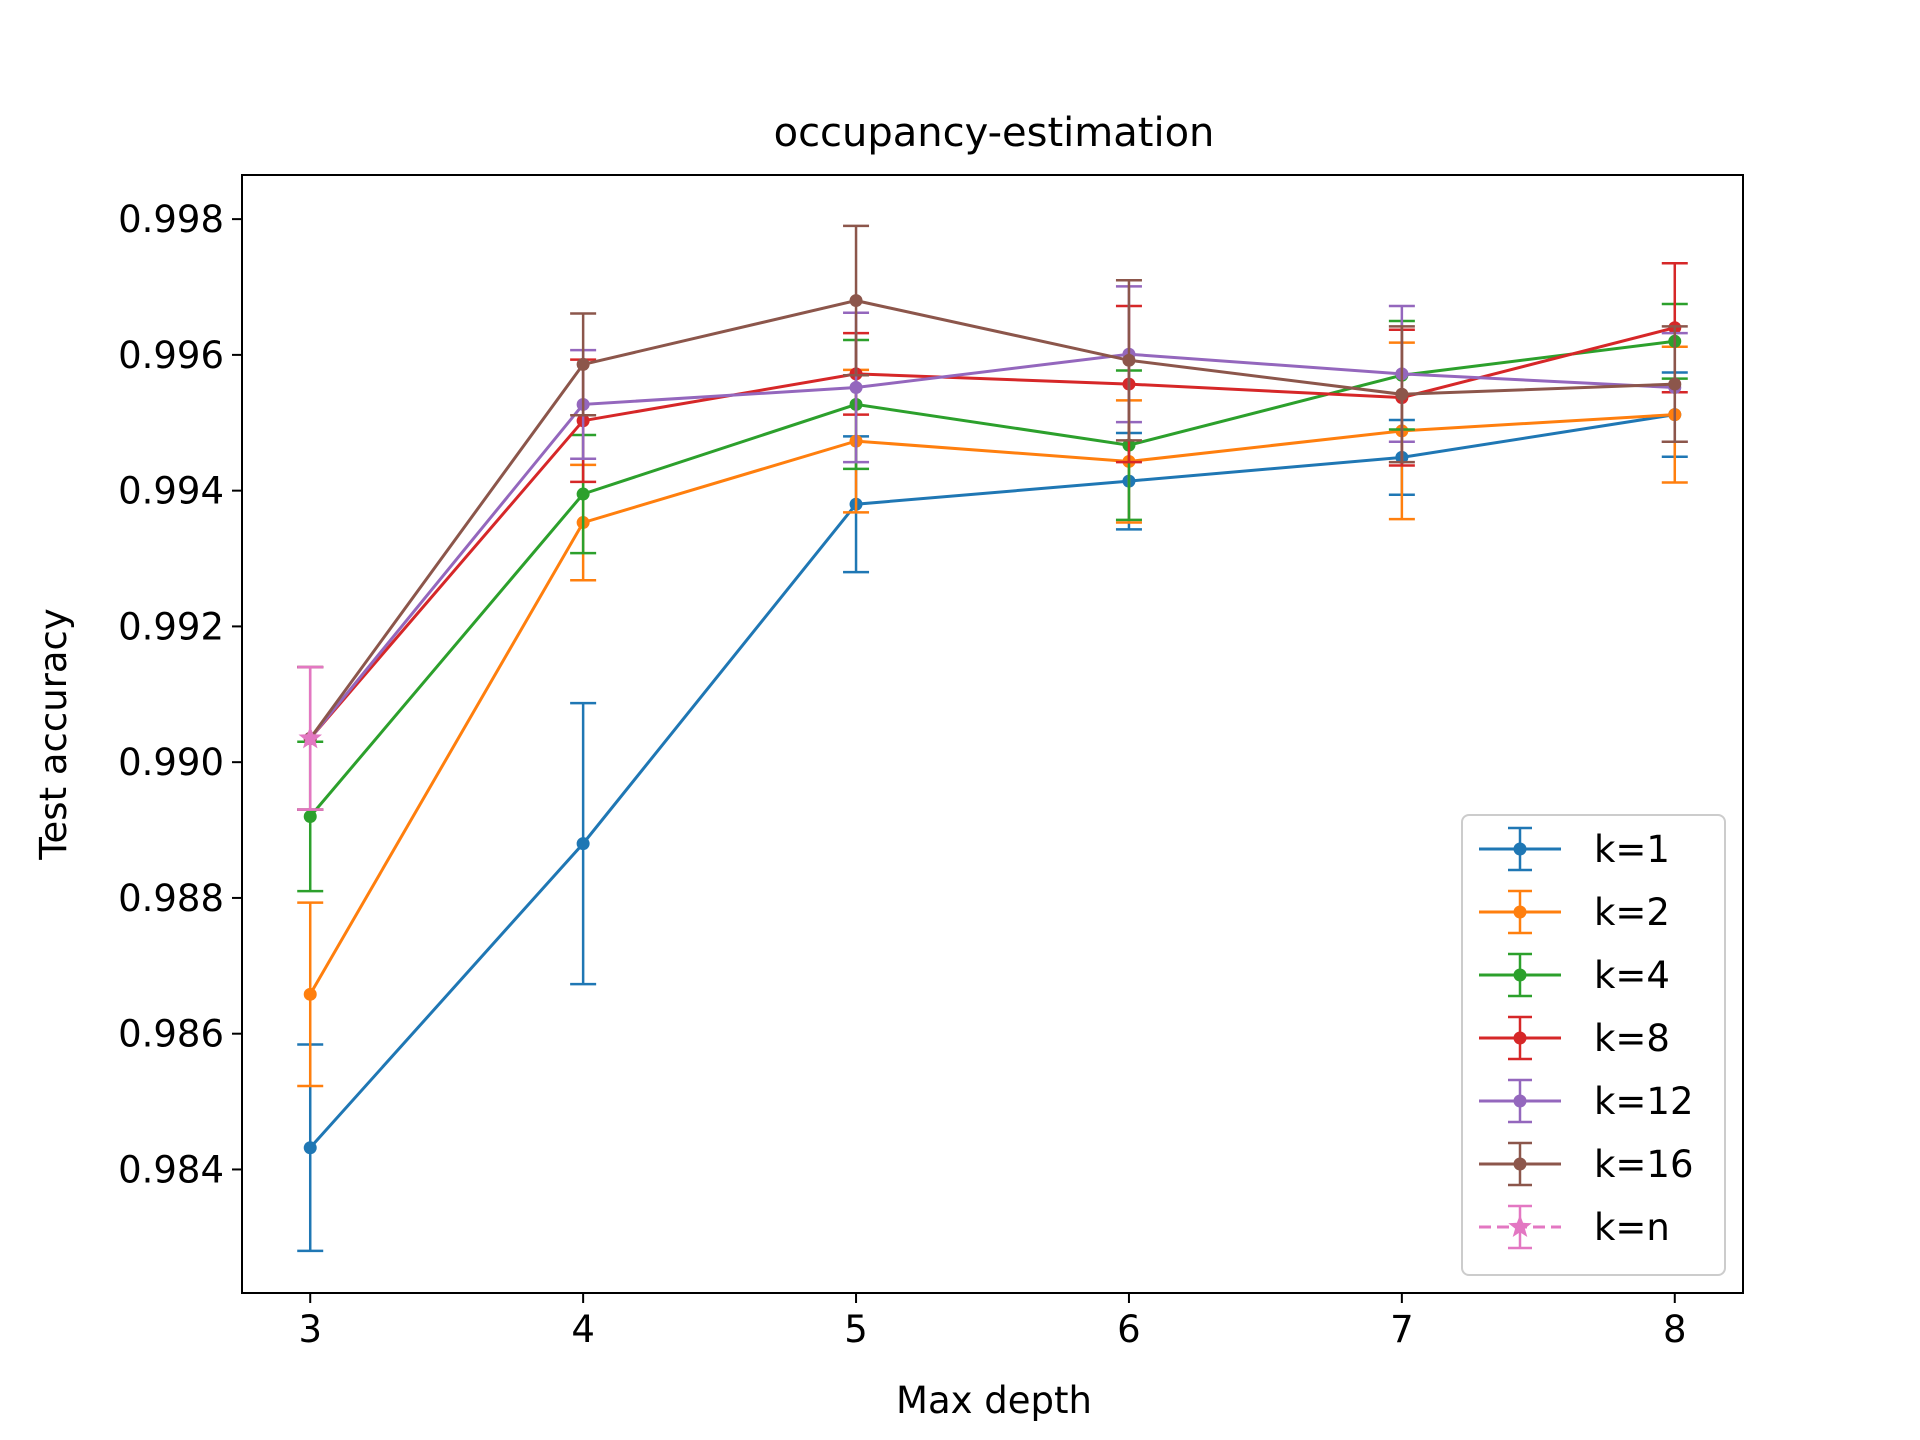 This screenshot has width=1920, height=1440. What do you see at coordinates (310, 1329) in the screenshot?
I see `x-tick-label: 3` at bounding box center [310, 1329].